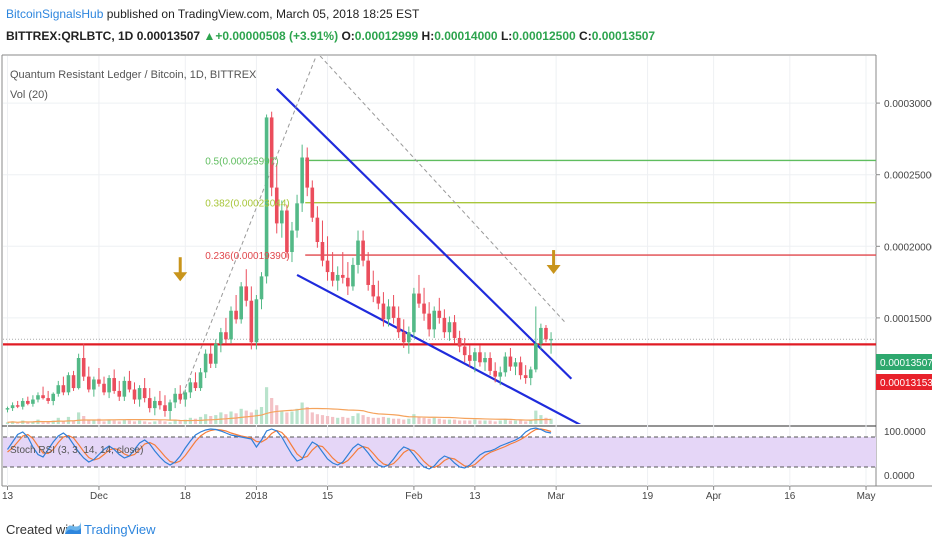  I want to click on x-tick-label: Dec, so click(99, 496).